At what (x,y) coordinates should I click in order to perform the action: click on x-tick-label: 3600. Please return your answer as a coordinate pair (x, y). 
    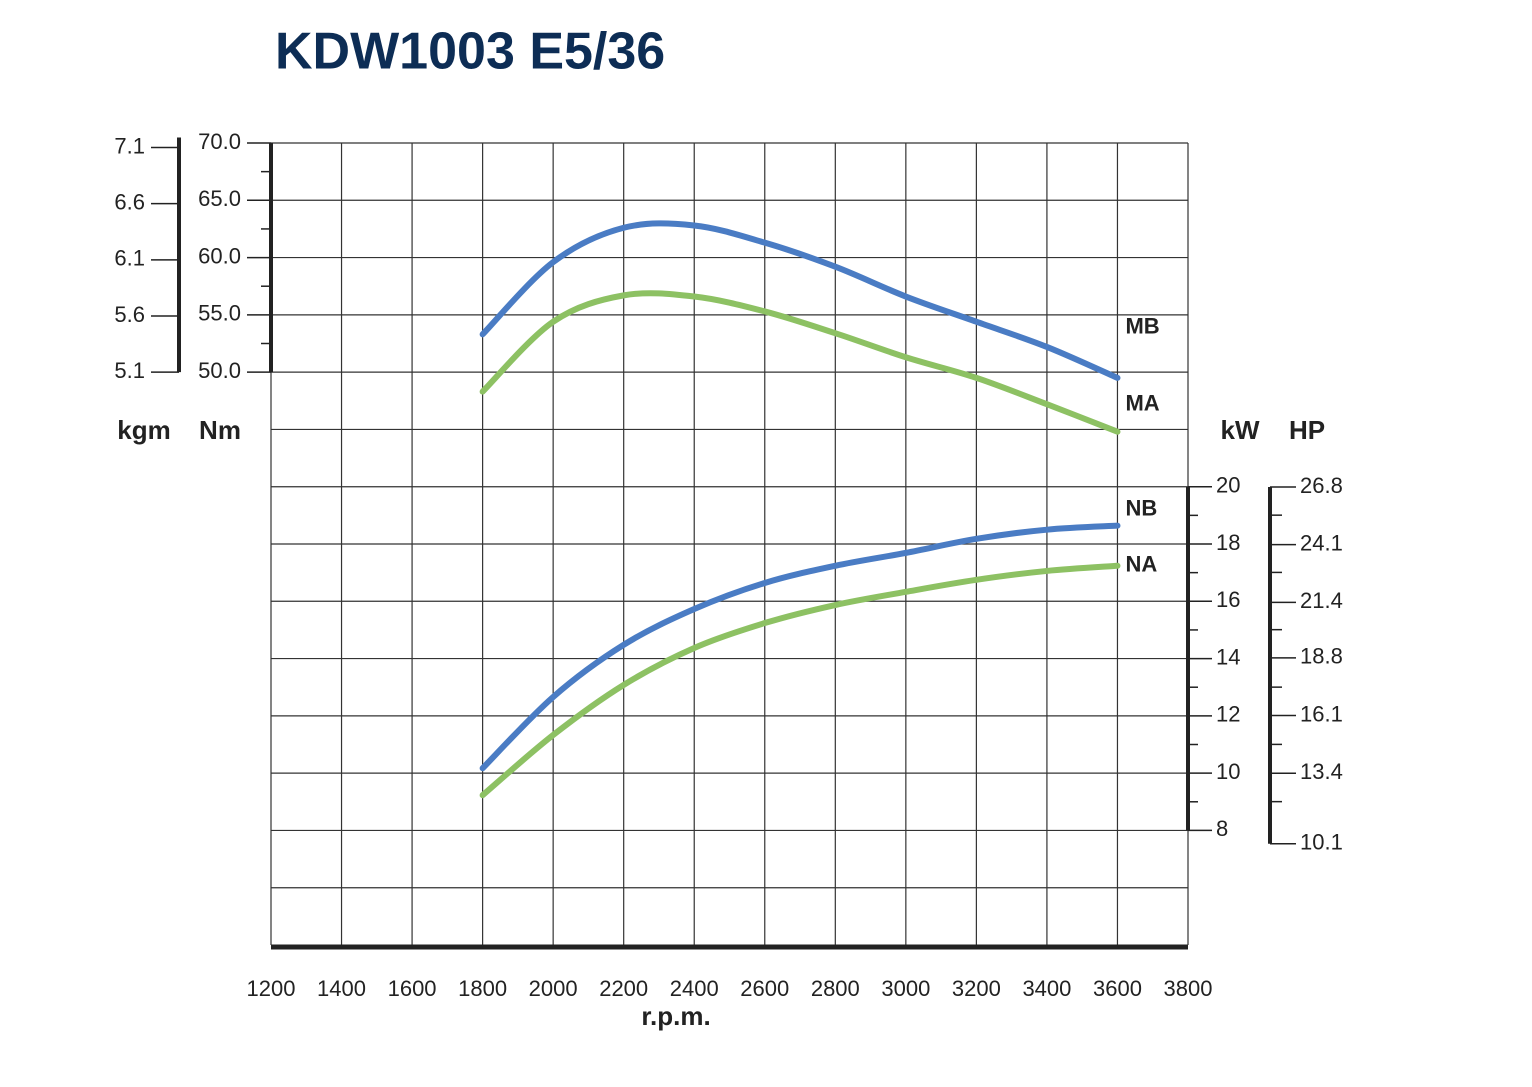
    Looking at the image, I should click on (1117, 988).